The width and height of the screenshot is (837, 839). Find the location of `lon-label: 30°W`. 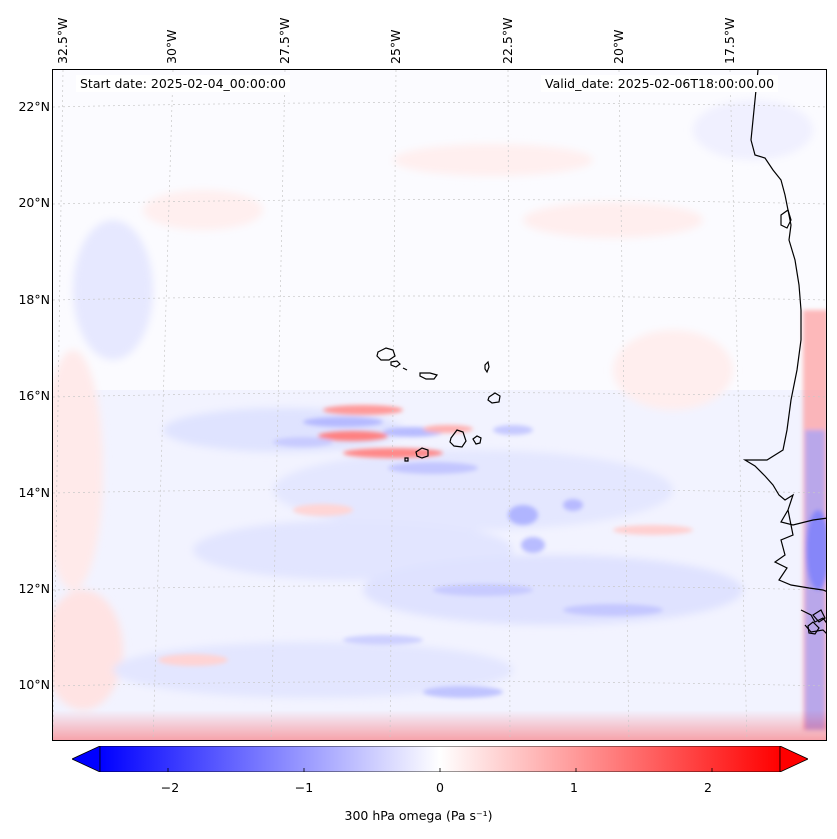

lon-label: 30°W is located at coordinates (171, 46).